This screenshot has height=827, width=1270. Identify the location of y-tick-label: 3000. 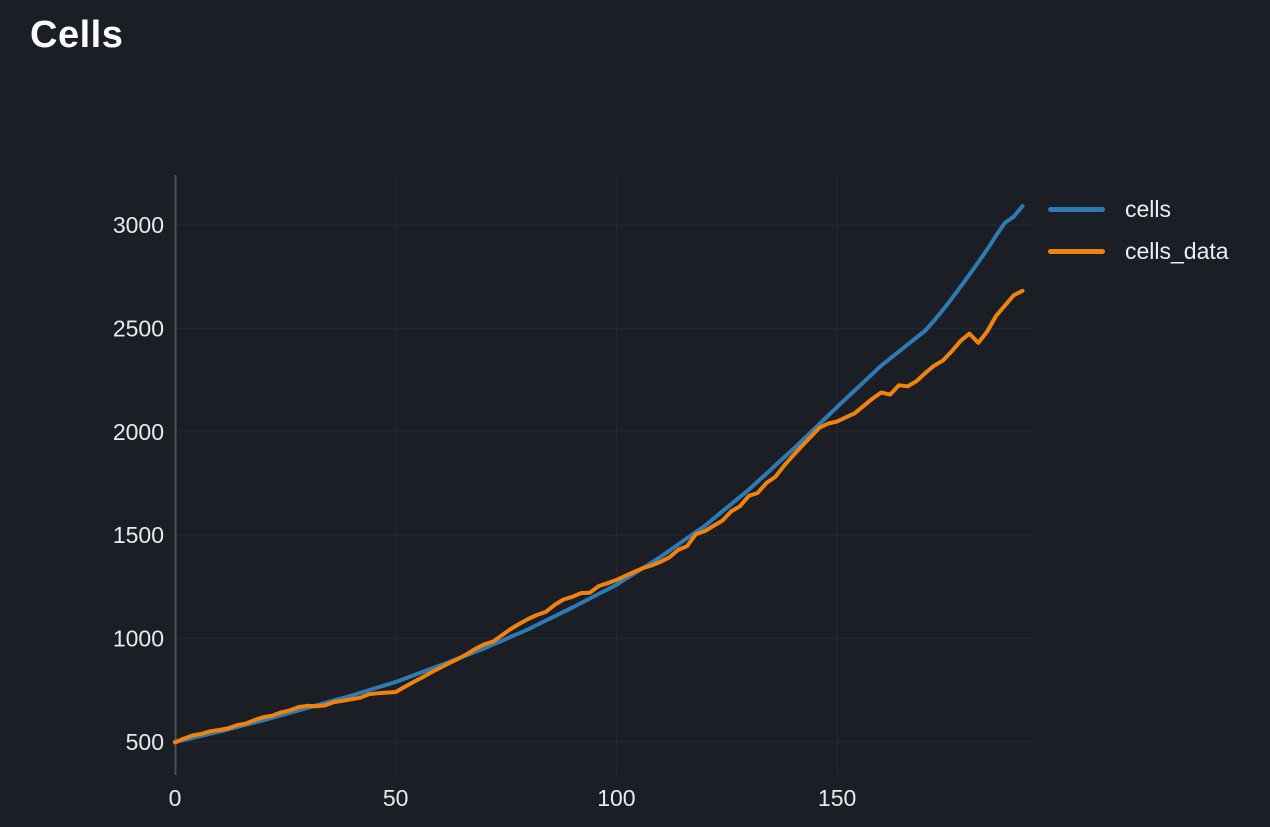
(138, 225).